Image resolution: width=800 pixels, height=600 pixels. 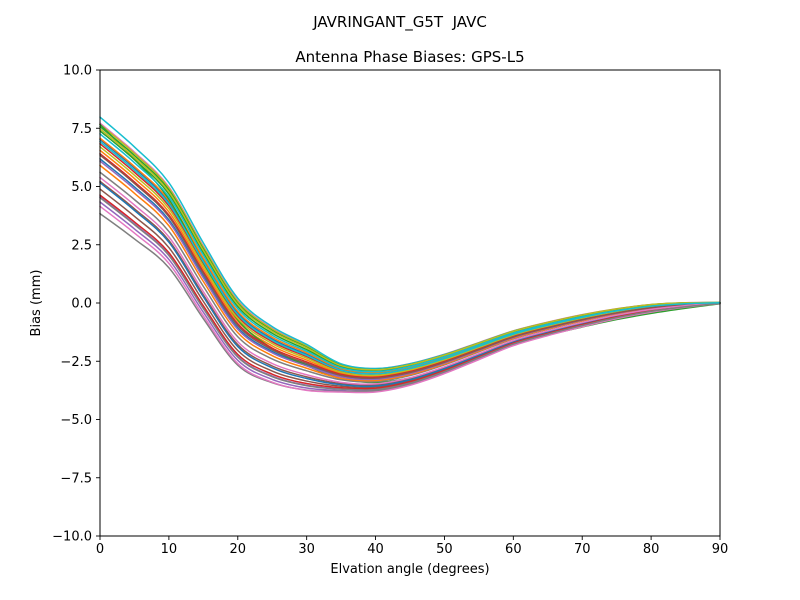 I want to click on x-tick-label: 50, so click(x=444, y=549).